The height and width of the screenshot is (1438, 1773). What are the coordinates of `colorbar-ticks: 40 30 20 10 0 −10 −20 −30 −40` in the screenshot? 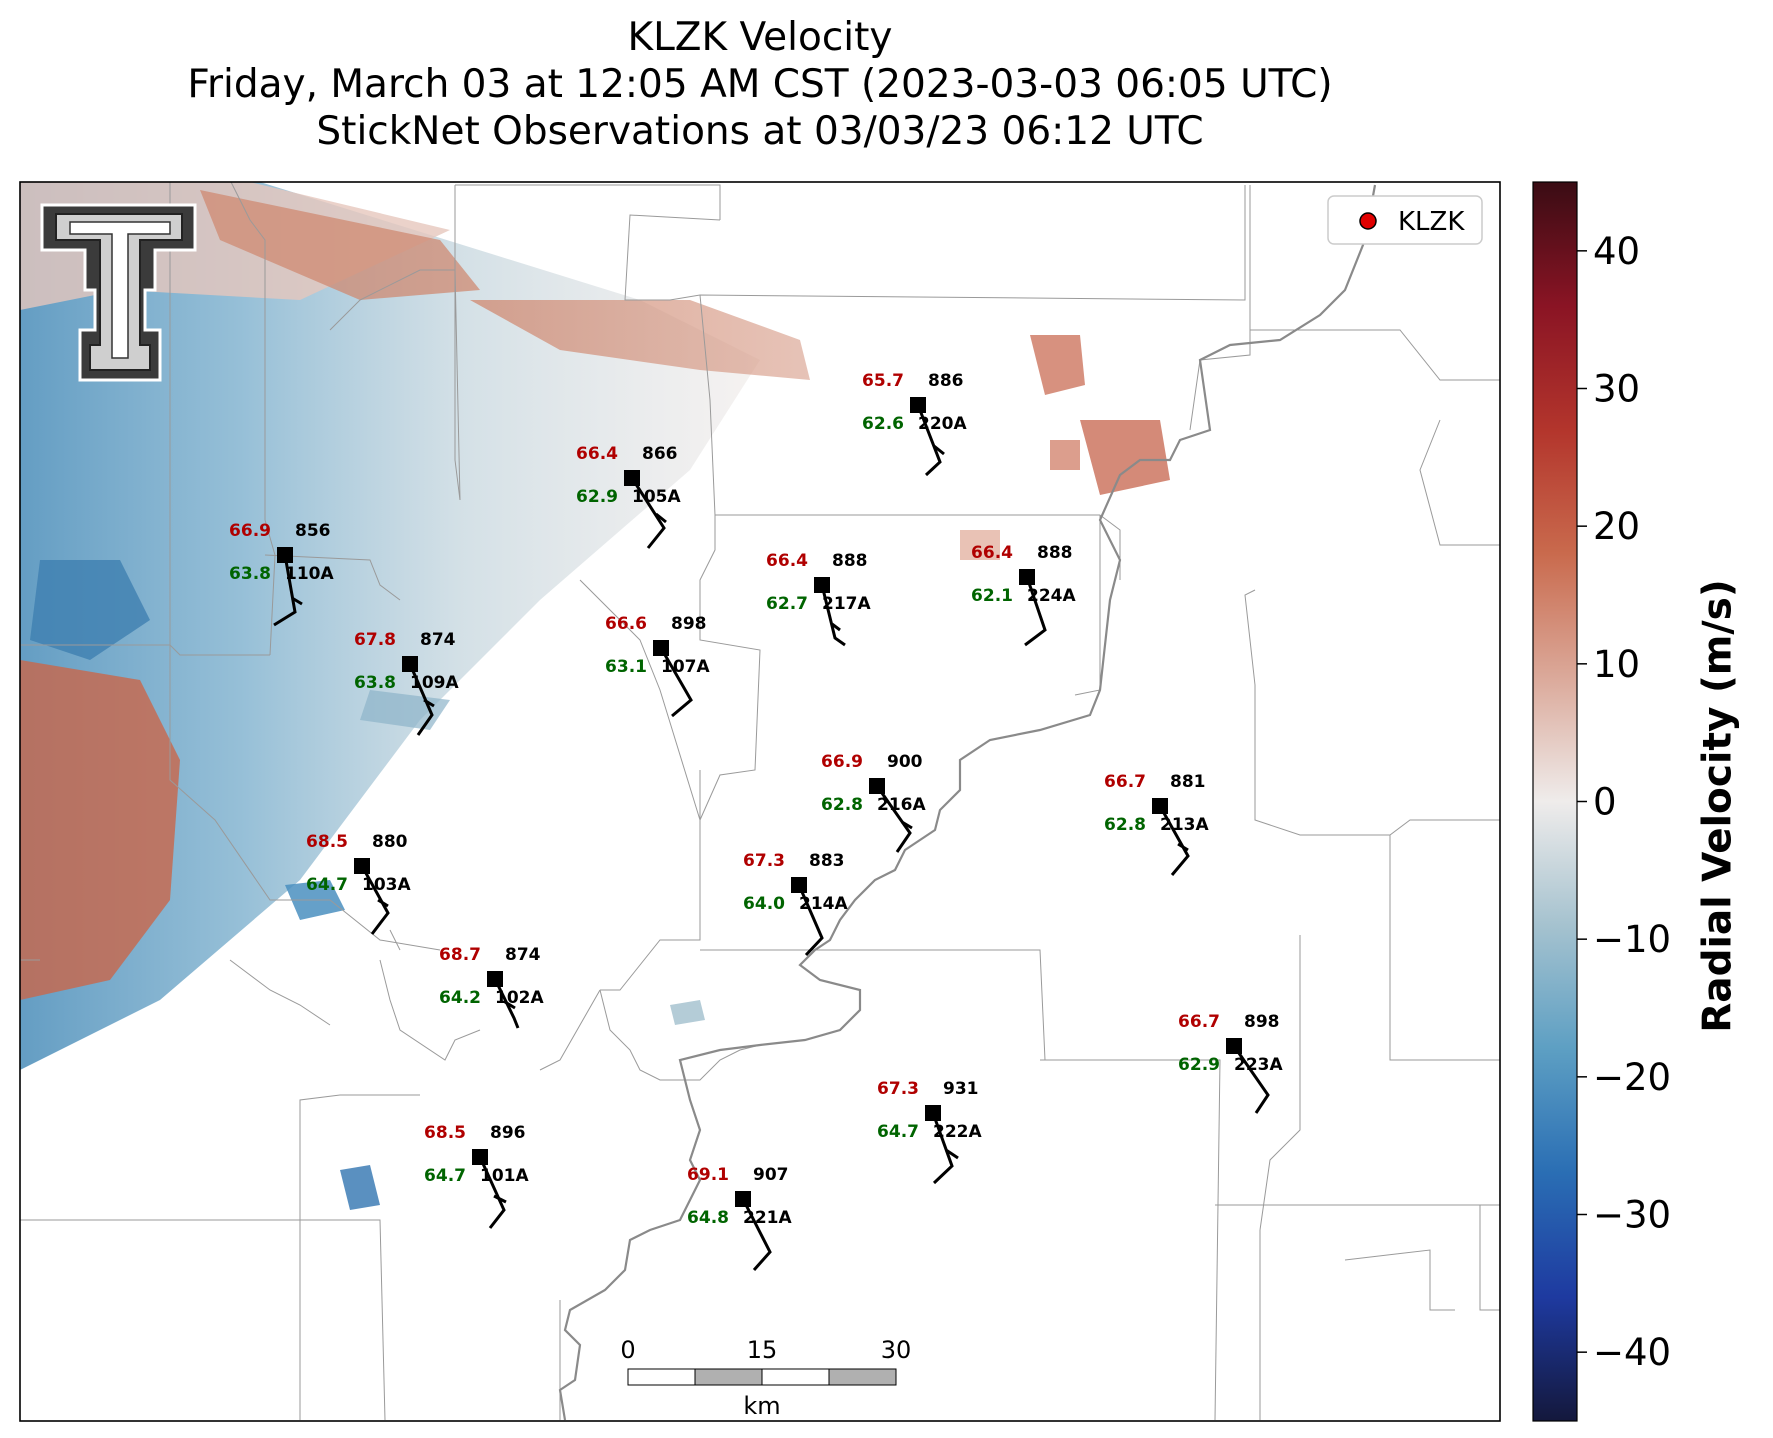 It's located at (1624, 802).